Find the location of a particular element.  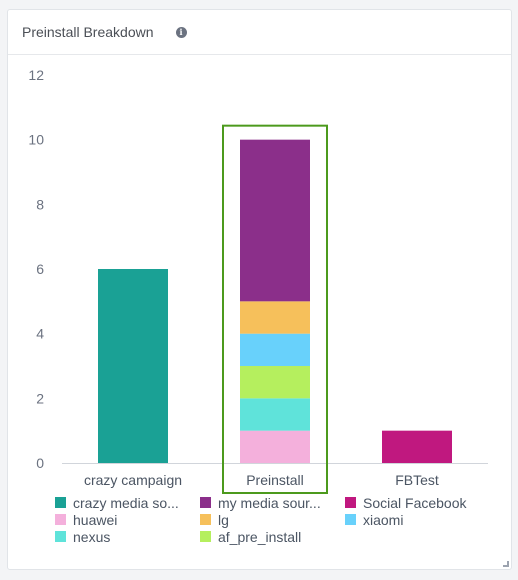

legend-item: af_pre_install is located at coordinates (272, 536).